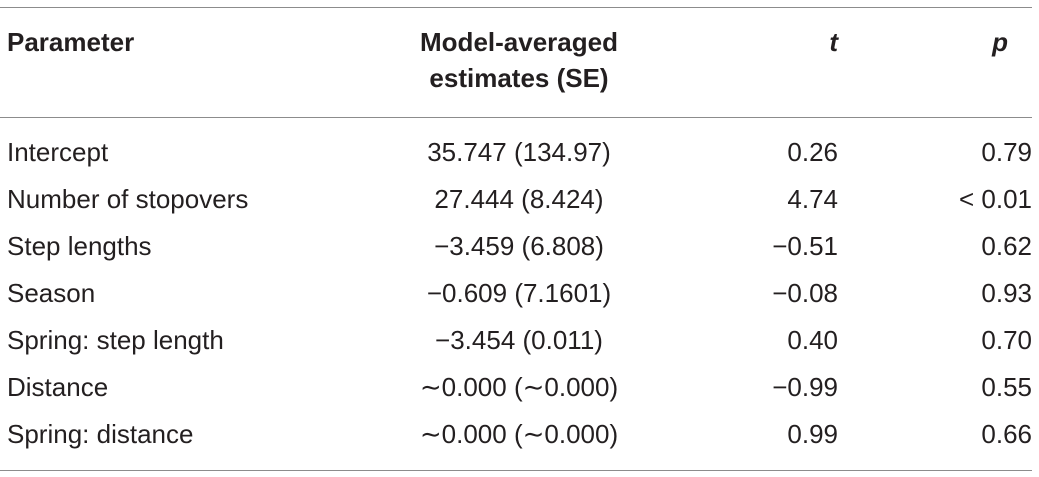 The height and width of the screenshot is (477, 1039). I want to click on table-row: Step lengths −3.459 (6.808) −0.51 0.62, so click(519, 246).